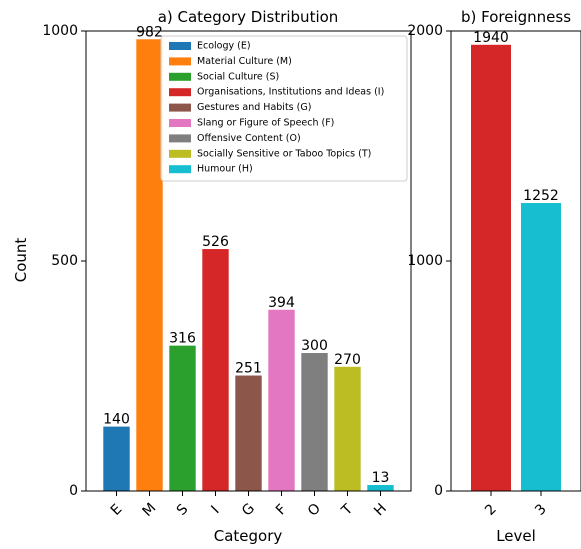  Describe the element at coordinates (225, 169) in the screenshot. I see `legend-entry-H: Humour (H)` at that location.